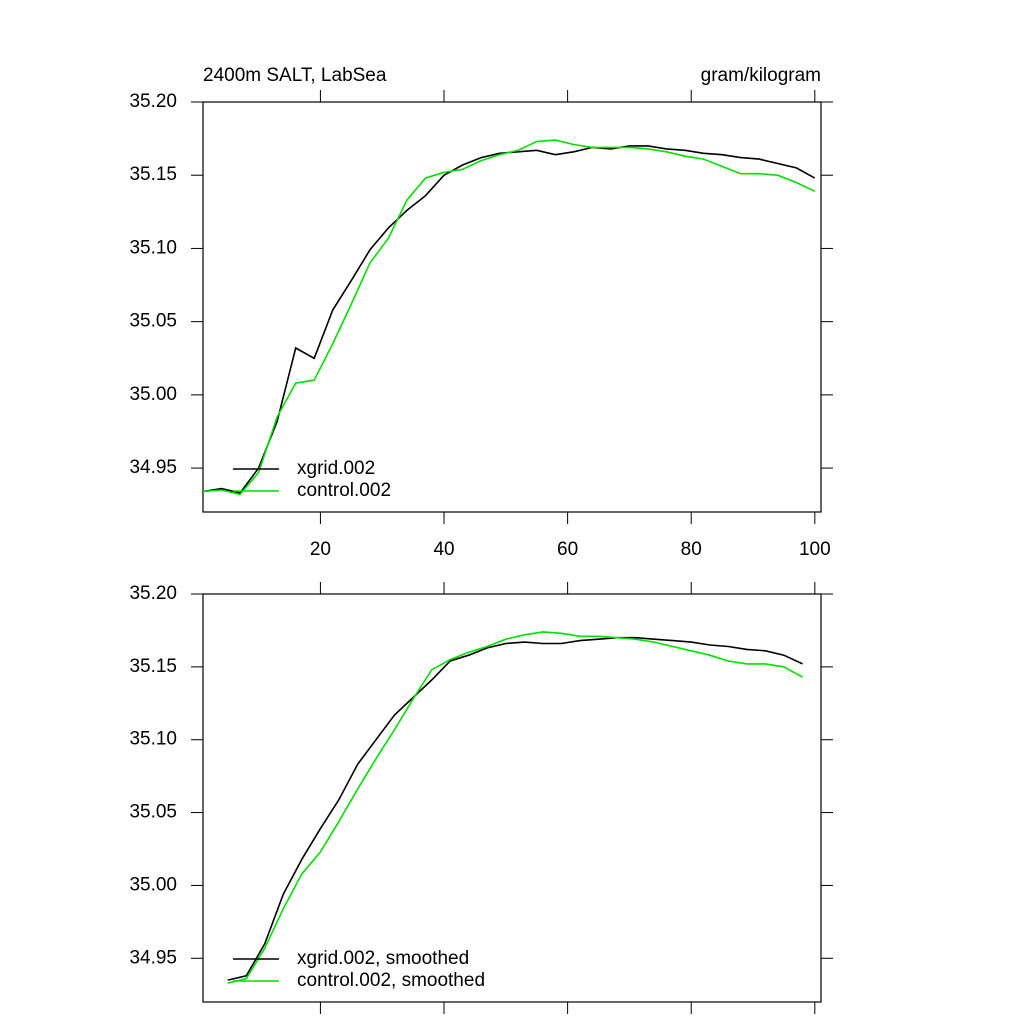 The image size is (1024, 1024). Describe the element at coordinates (336, 468) in the screenshot. I see `legend-label: xgrid.002` at that location.